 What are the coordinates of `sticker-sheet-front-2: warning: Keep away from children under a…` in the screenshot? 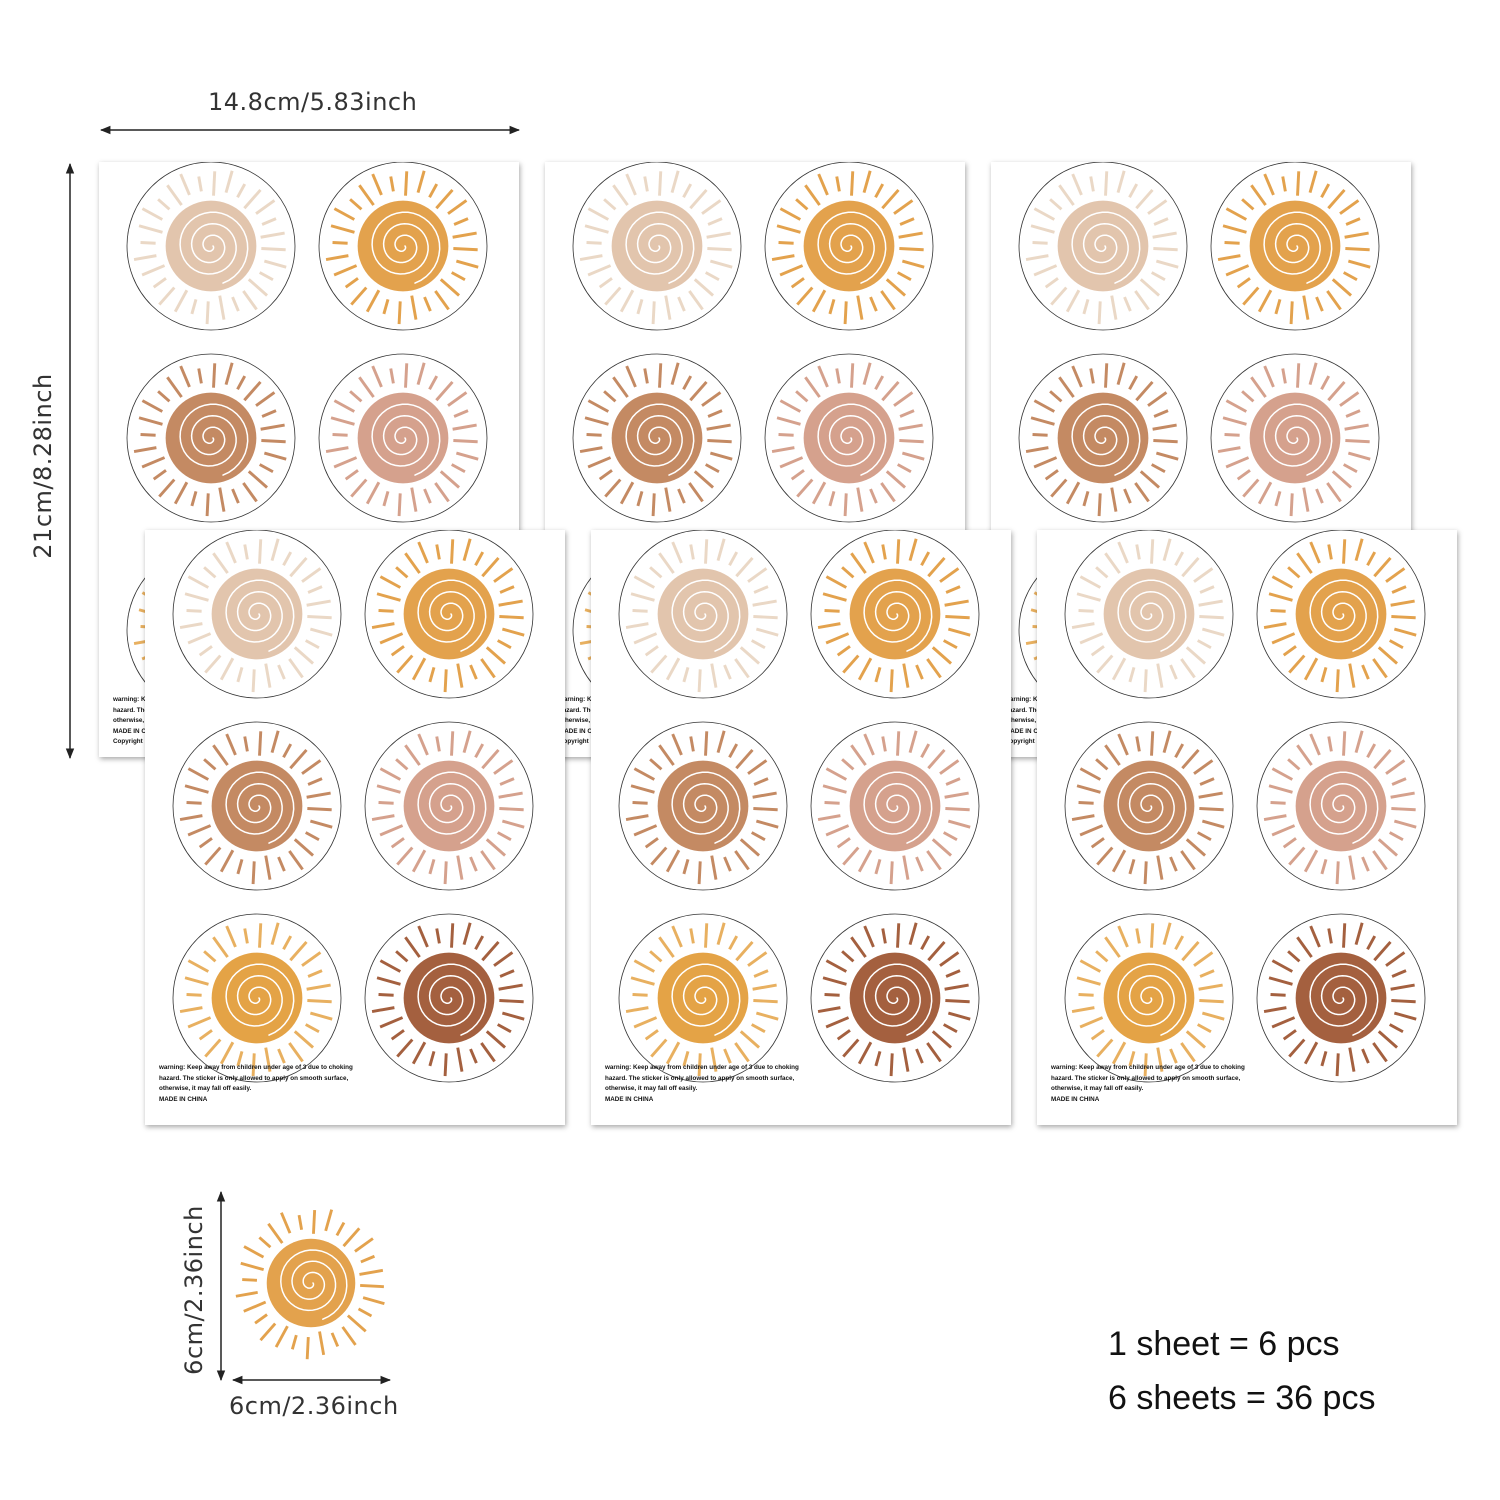 It's located at (801, 827).